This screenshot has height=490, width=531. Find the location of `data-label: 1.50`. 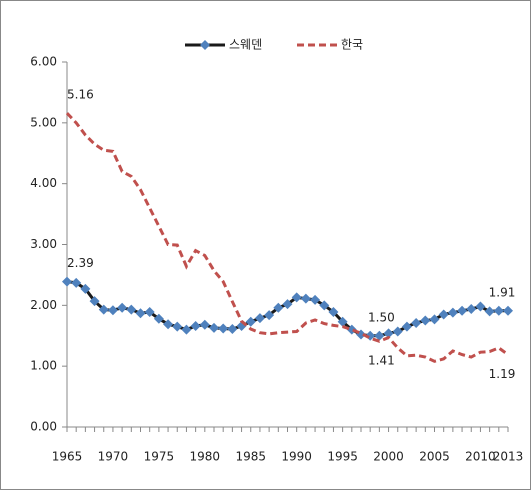

data-label: 1.50 is located at coordinates (381, 317).